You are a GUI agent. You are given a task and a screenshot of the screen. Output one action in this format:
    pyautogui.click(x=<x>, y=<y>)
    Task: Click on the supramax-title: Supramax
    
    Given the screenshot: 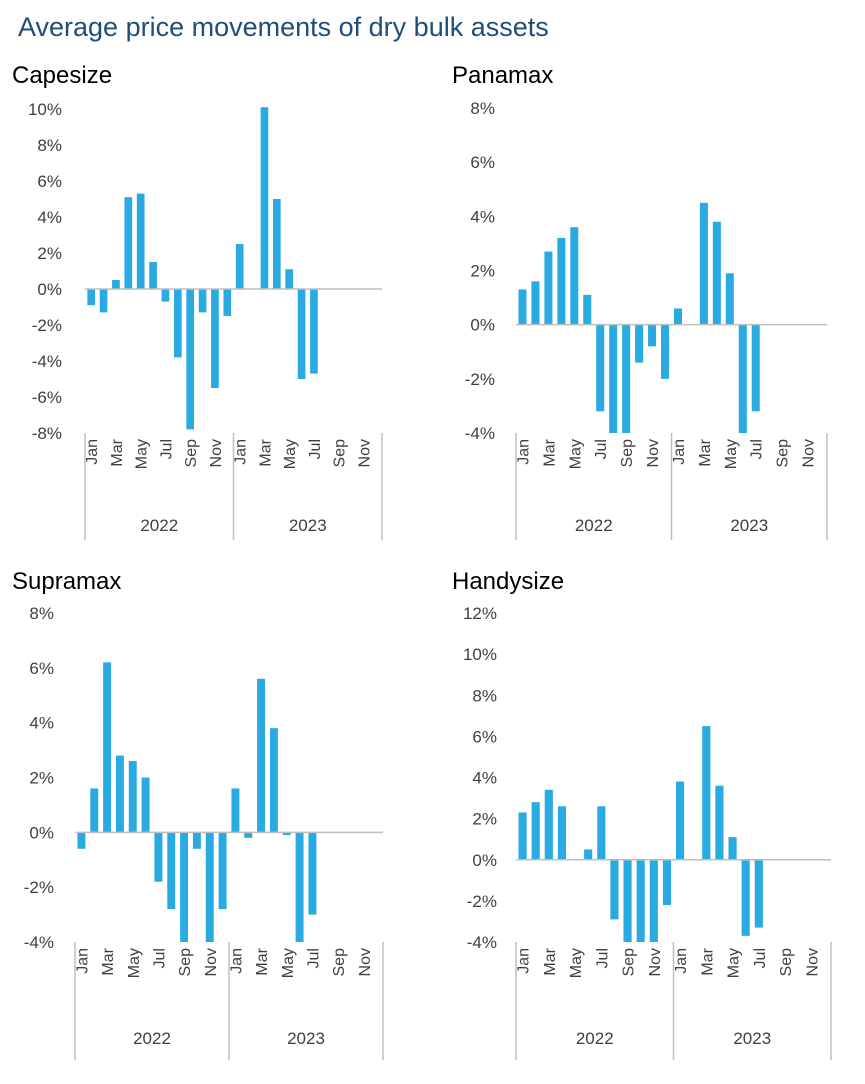 What is the action you would take?
    pyautogui.click(x=67, y=581)
    